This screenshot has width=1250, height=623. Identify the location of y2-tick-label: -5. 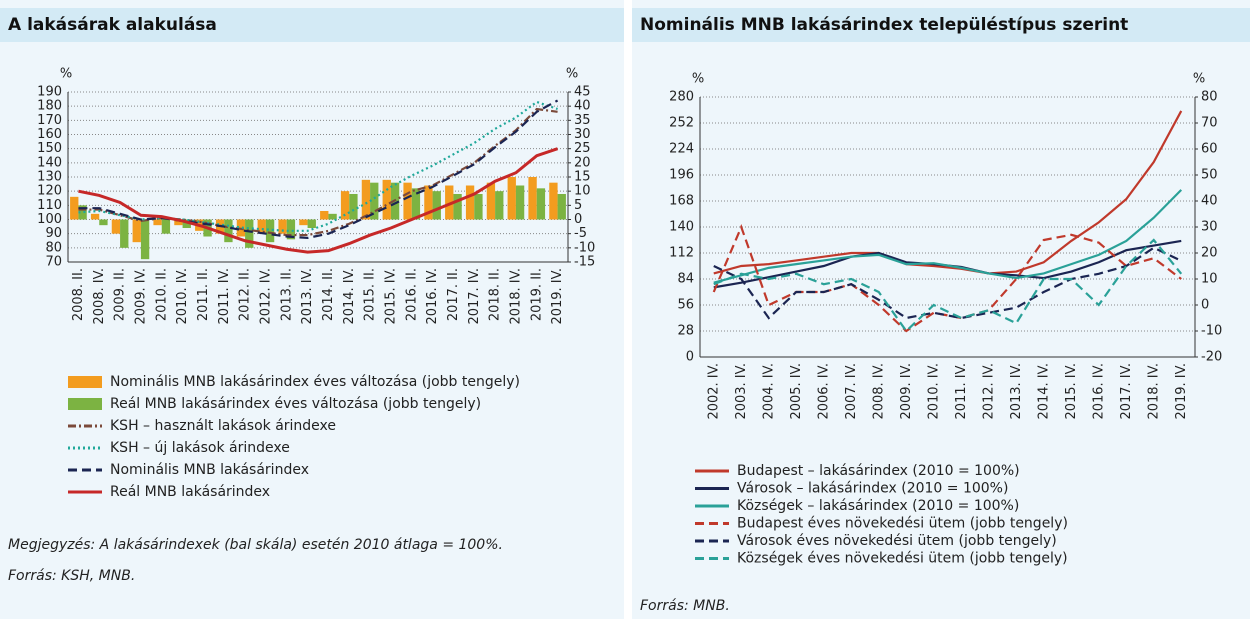
(580, 233).